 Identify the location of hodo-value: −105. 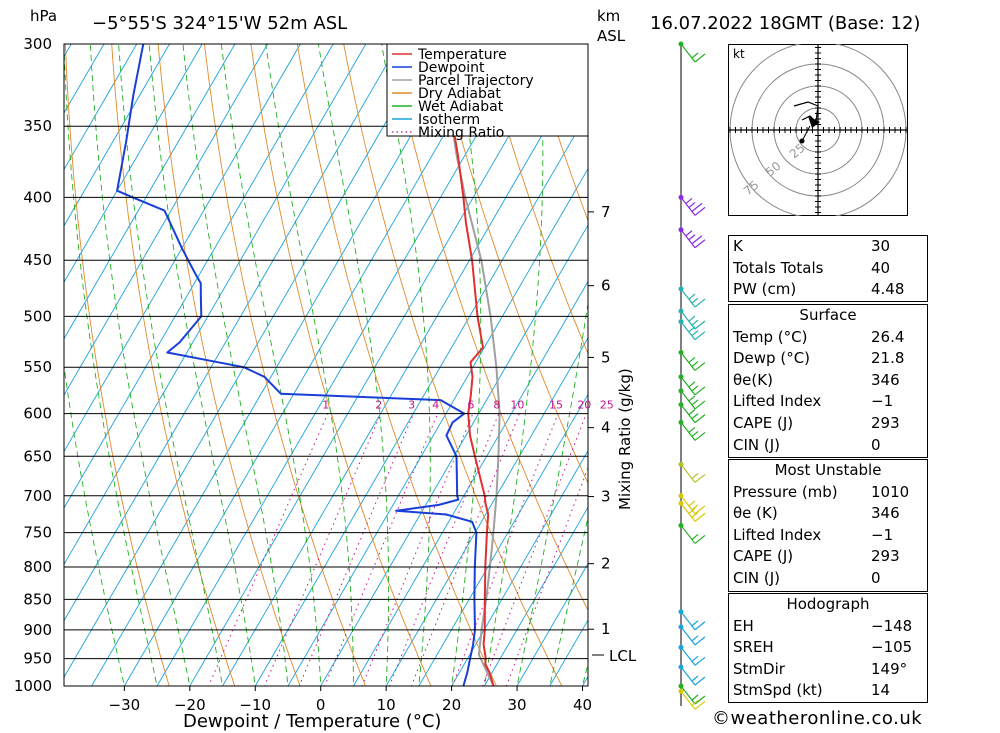
(892, 647).